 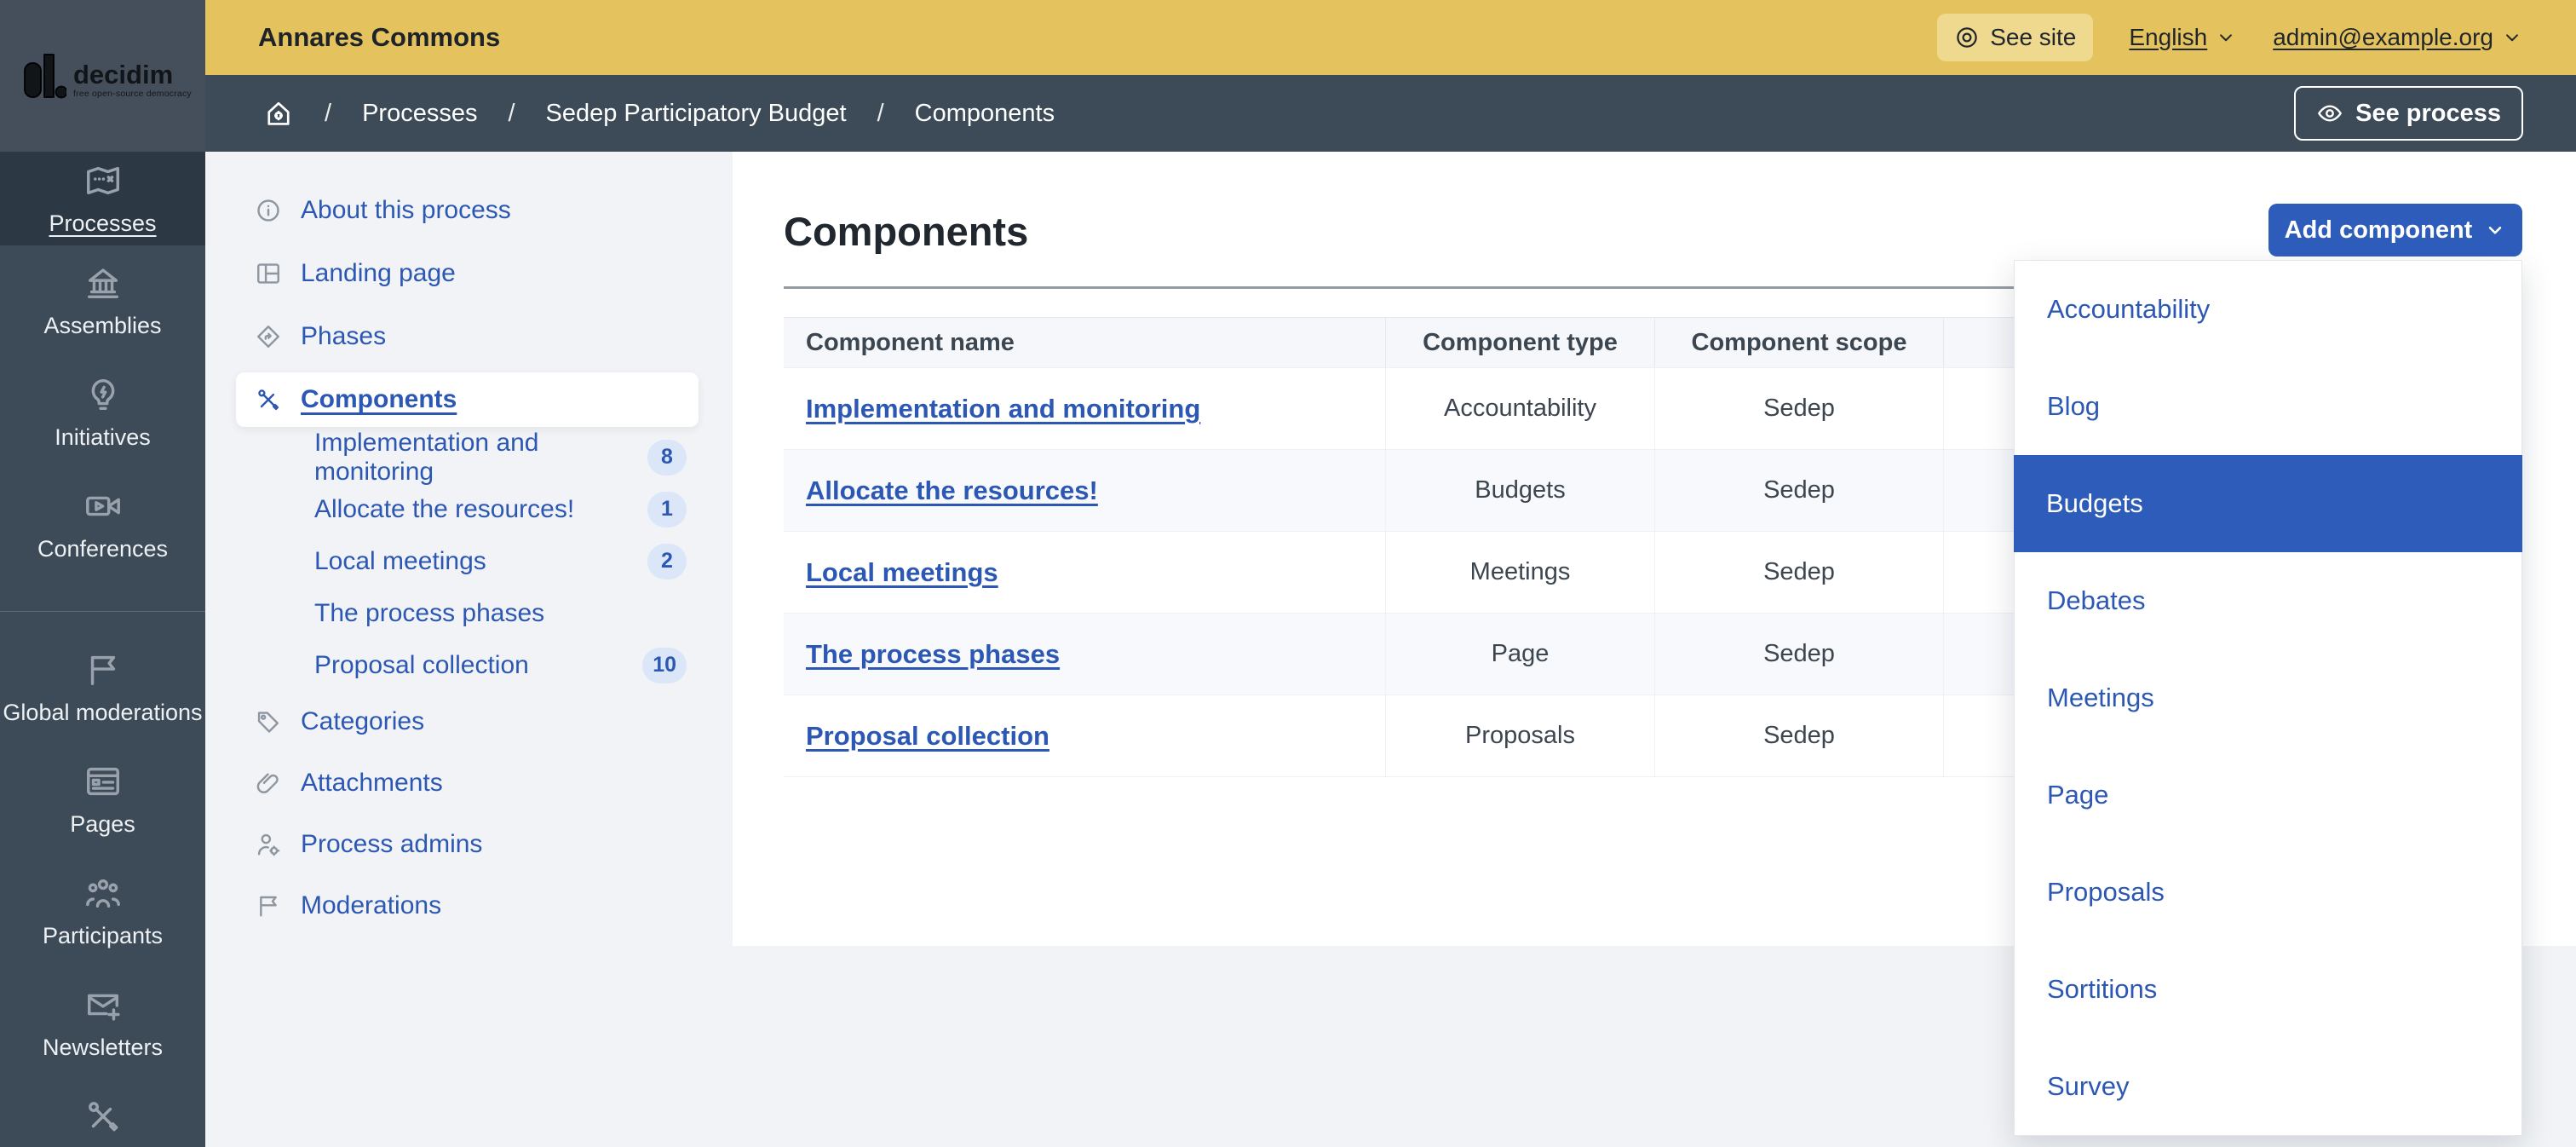 What do you see at coordinates (103, 413) in the screenshot?
I see `sidebar-item-initiatives: Initiatives` at bounding box center [103, 413].